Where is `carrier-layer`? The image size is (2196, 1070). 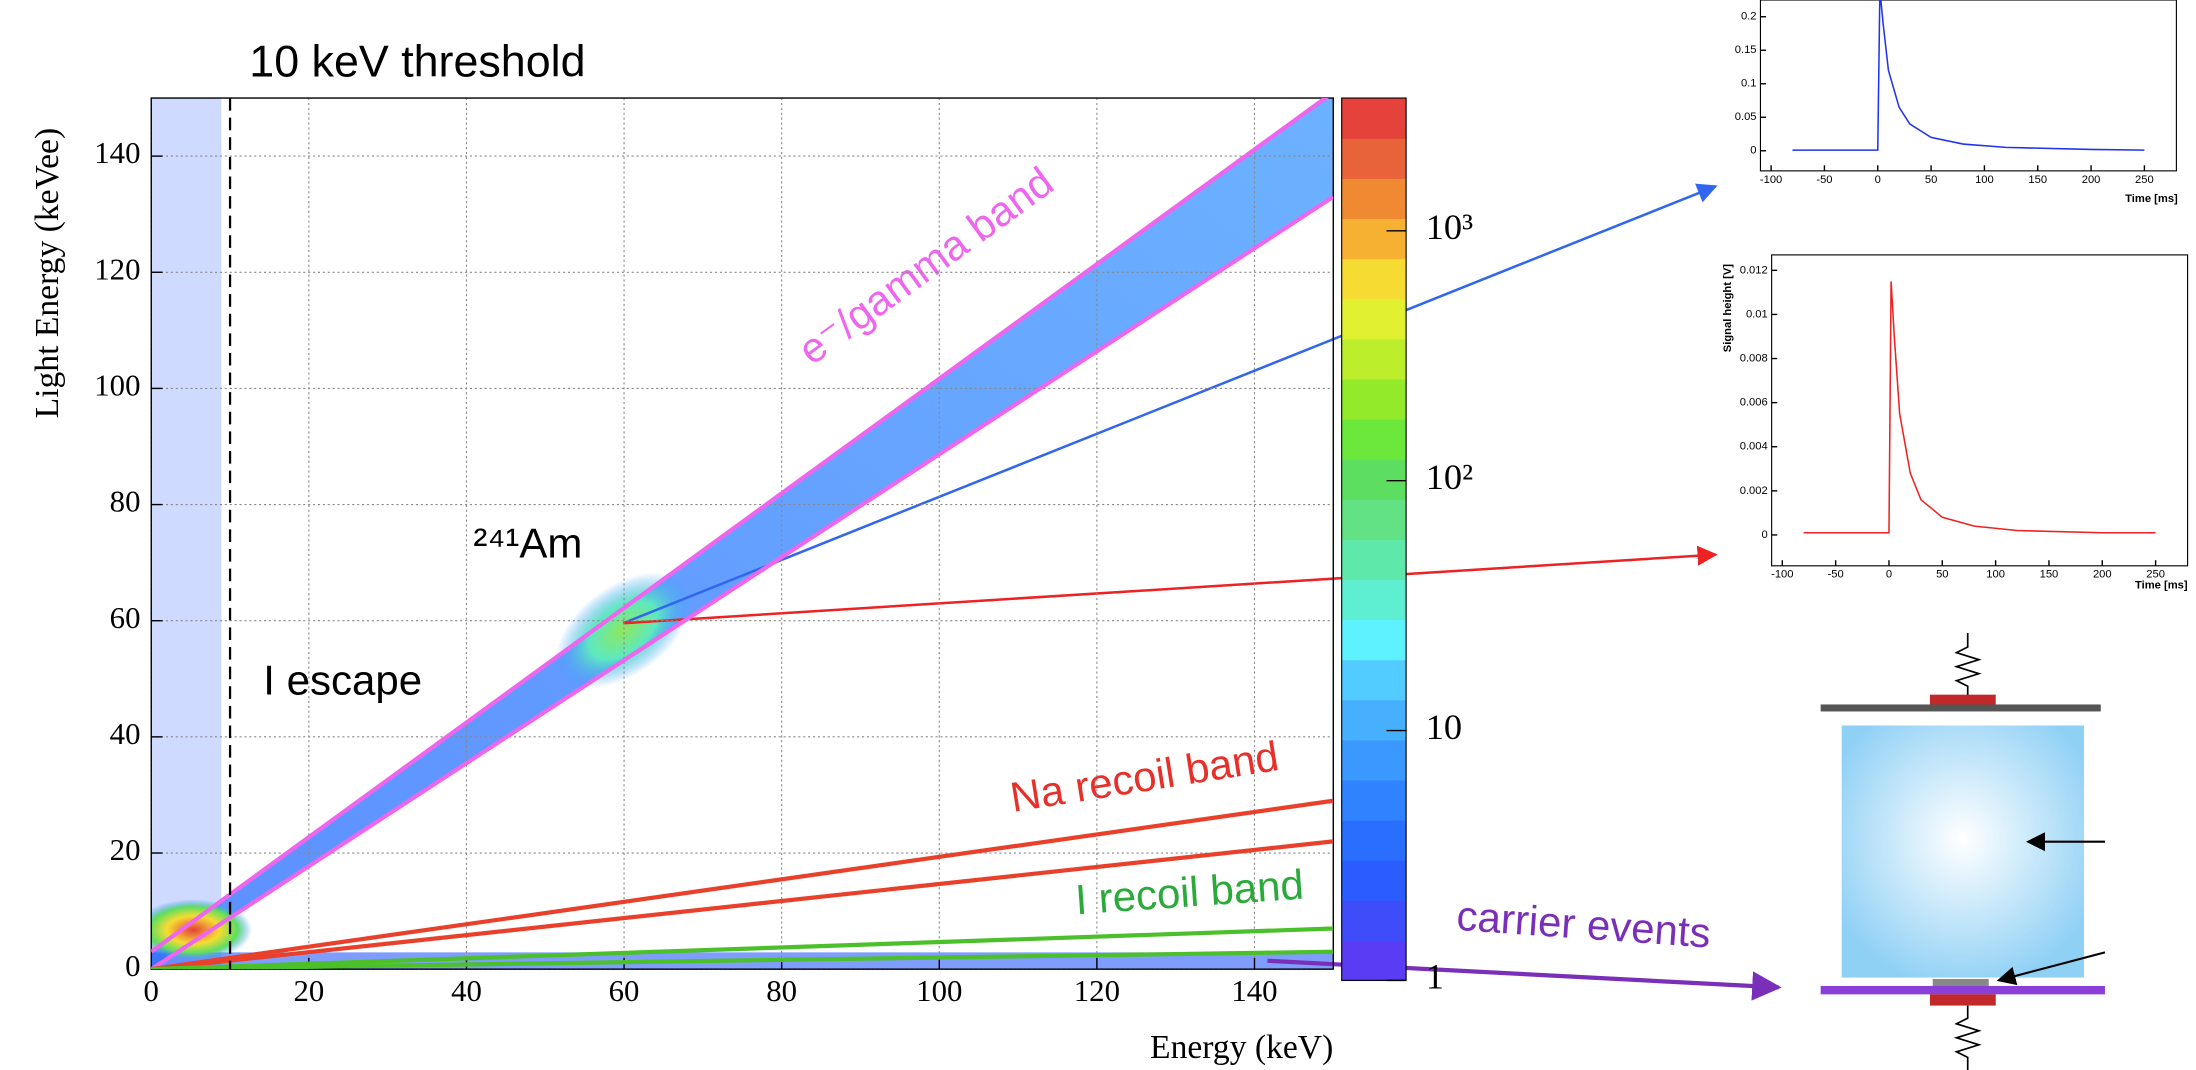
carrier-layer is located at coordinates (1960, 983).